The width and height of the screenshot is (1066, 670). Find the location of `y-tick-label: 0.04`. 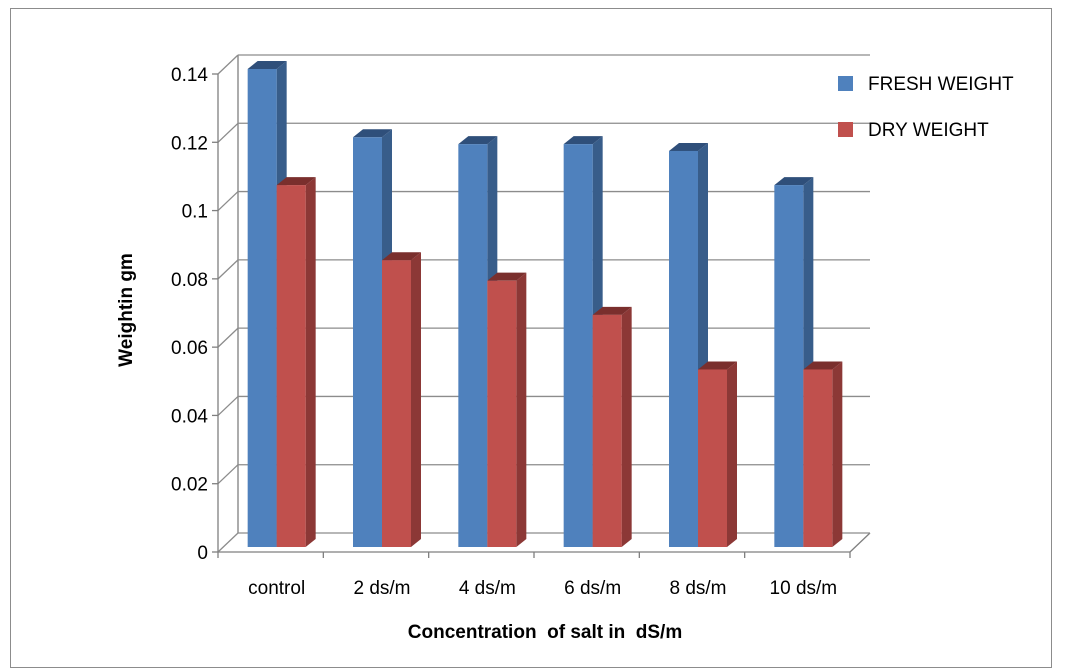

y-tick-label: 0.04 is located at coordinates (189, 416).